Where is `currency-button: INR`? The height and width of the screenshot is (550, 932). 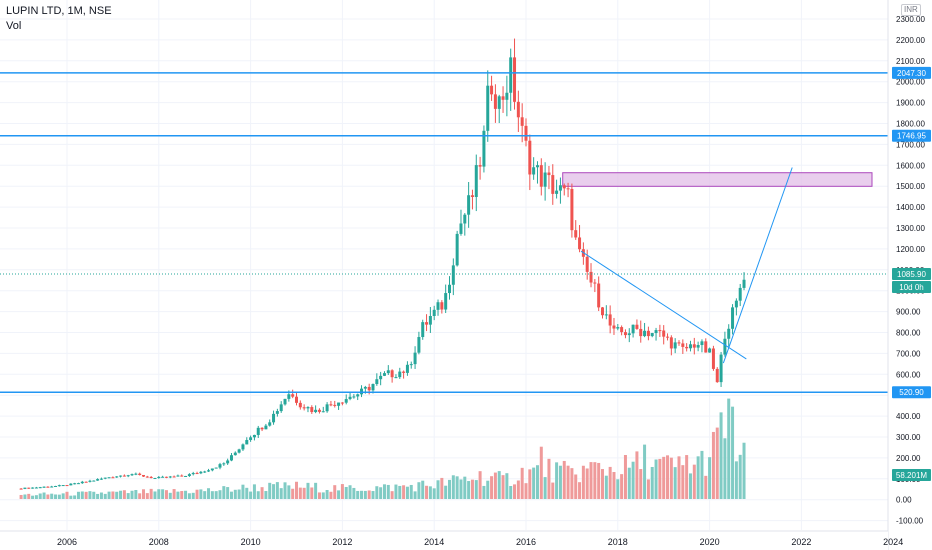
currency-button: INR is located at coordinates (911, 10).